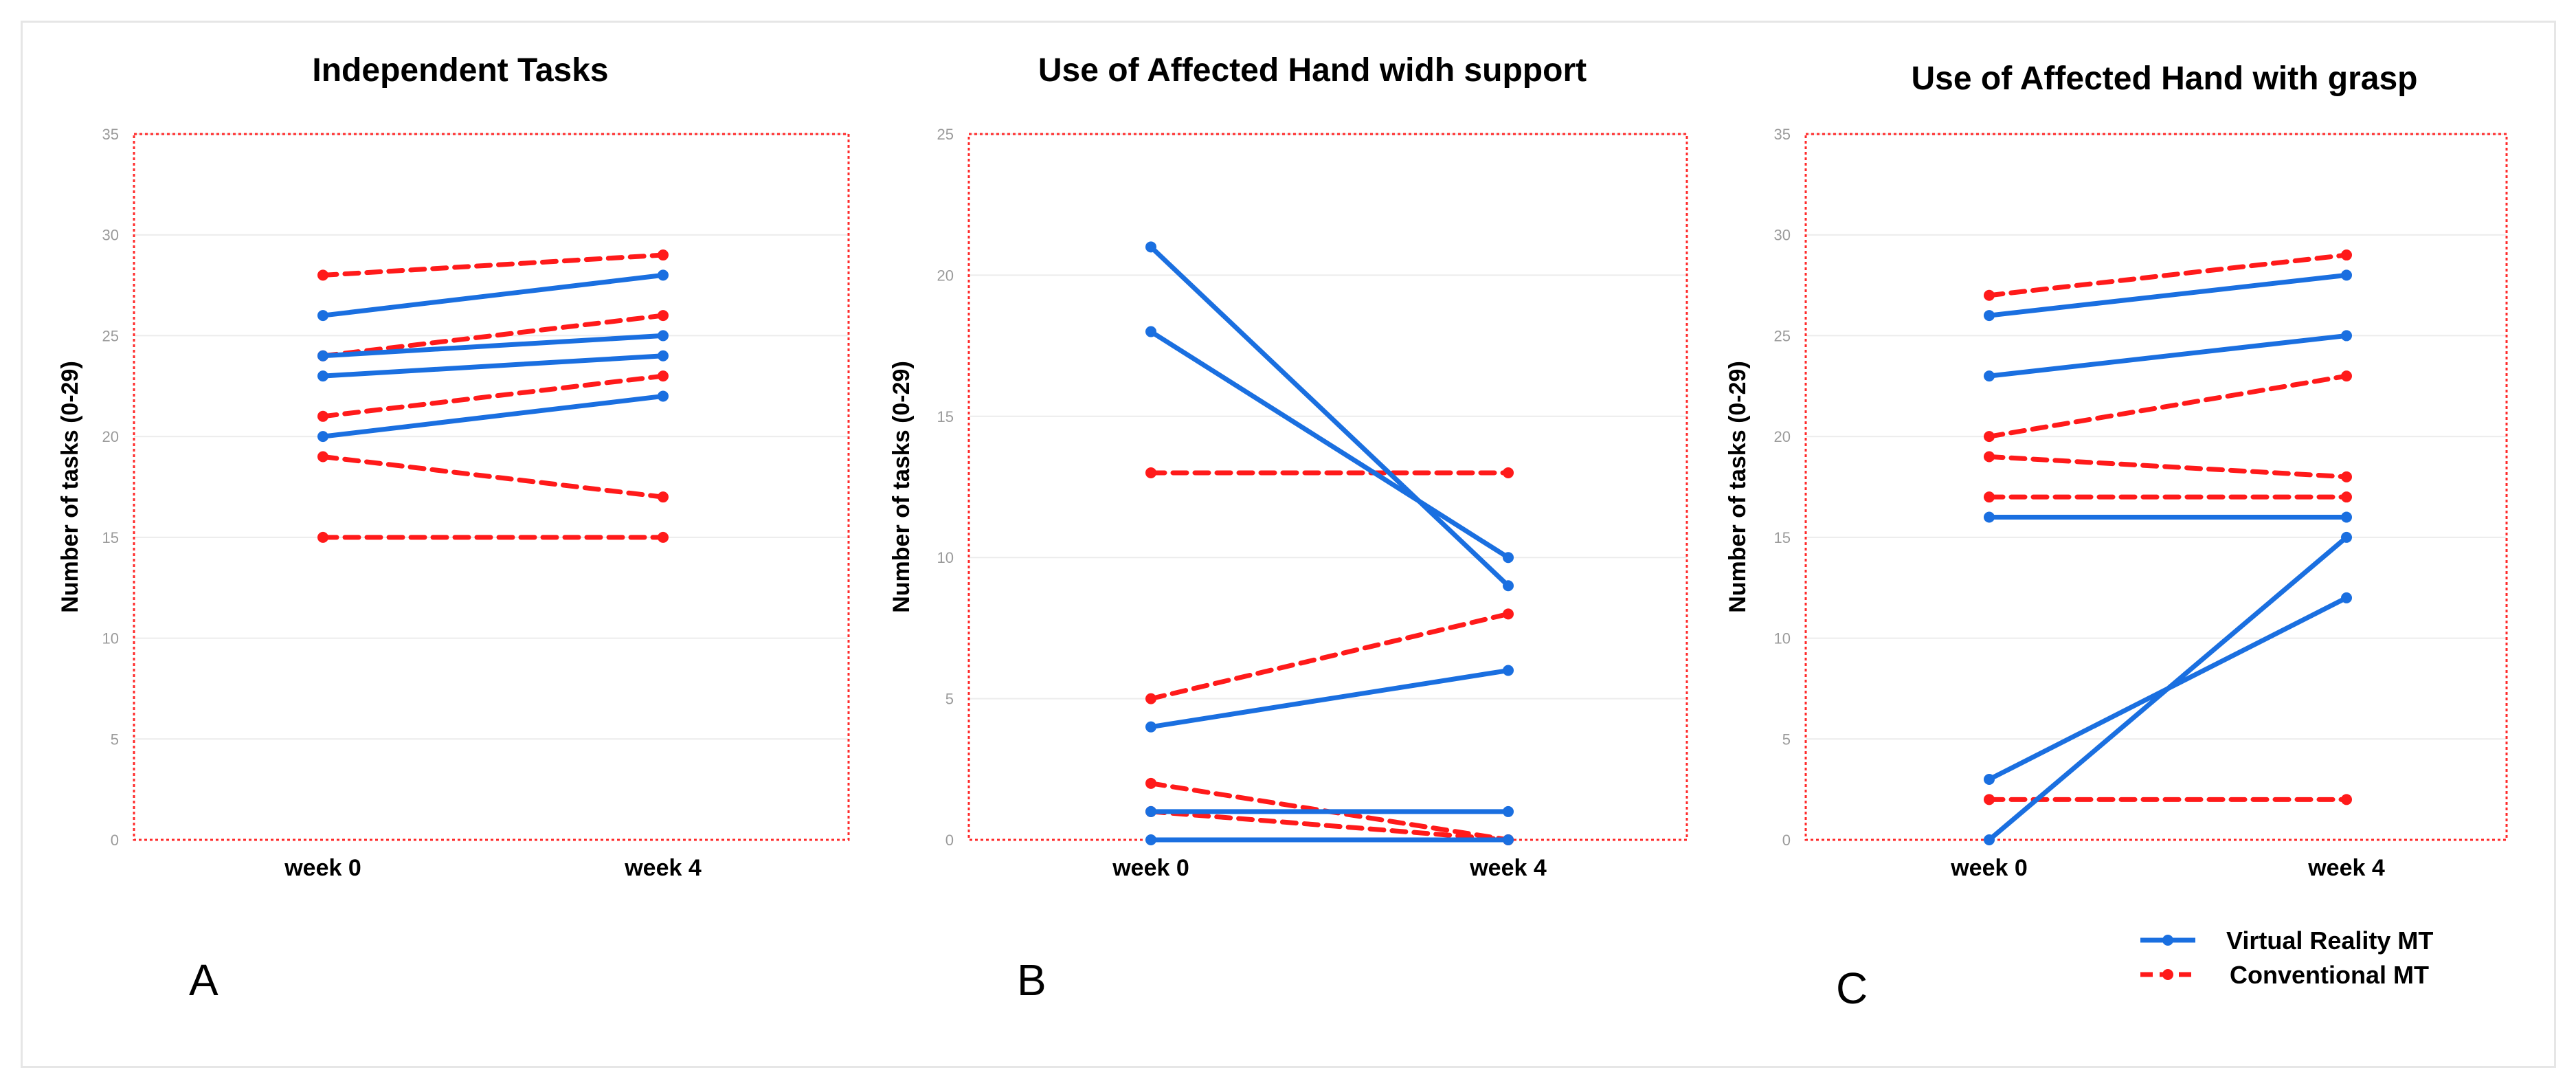  What do you see at coordinates (2165, 78) in the screenshot?
I see `chart-title: Use of Affected Hand with grasp` at bounding box center [2165, 78].